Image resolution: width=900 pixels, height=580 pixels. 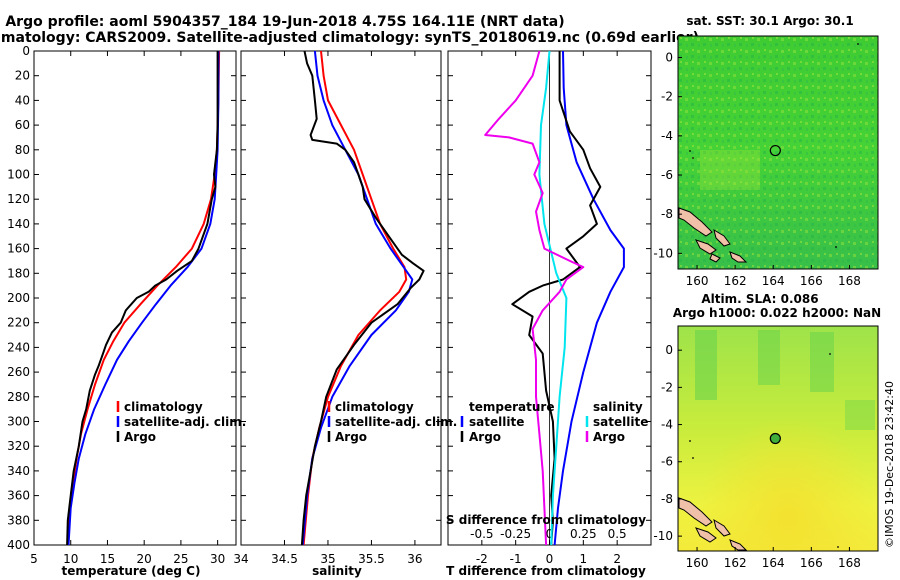 What do you see at coordinates (617, 534) in the screenshot?
I see `s-tick-label: 0.5` at bounding box center [617, 534].